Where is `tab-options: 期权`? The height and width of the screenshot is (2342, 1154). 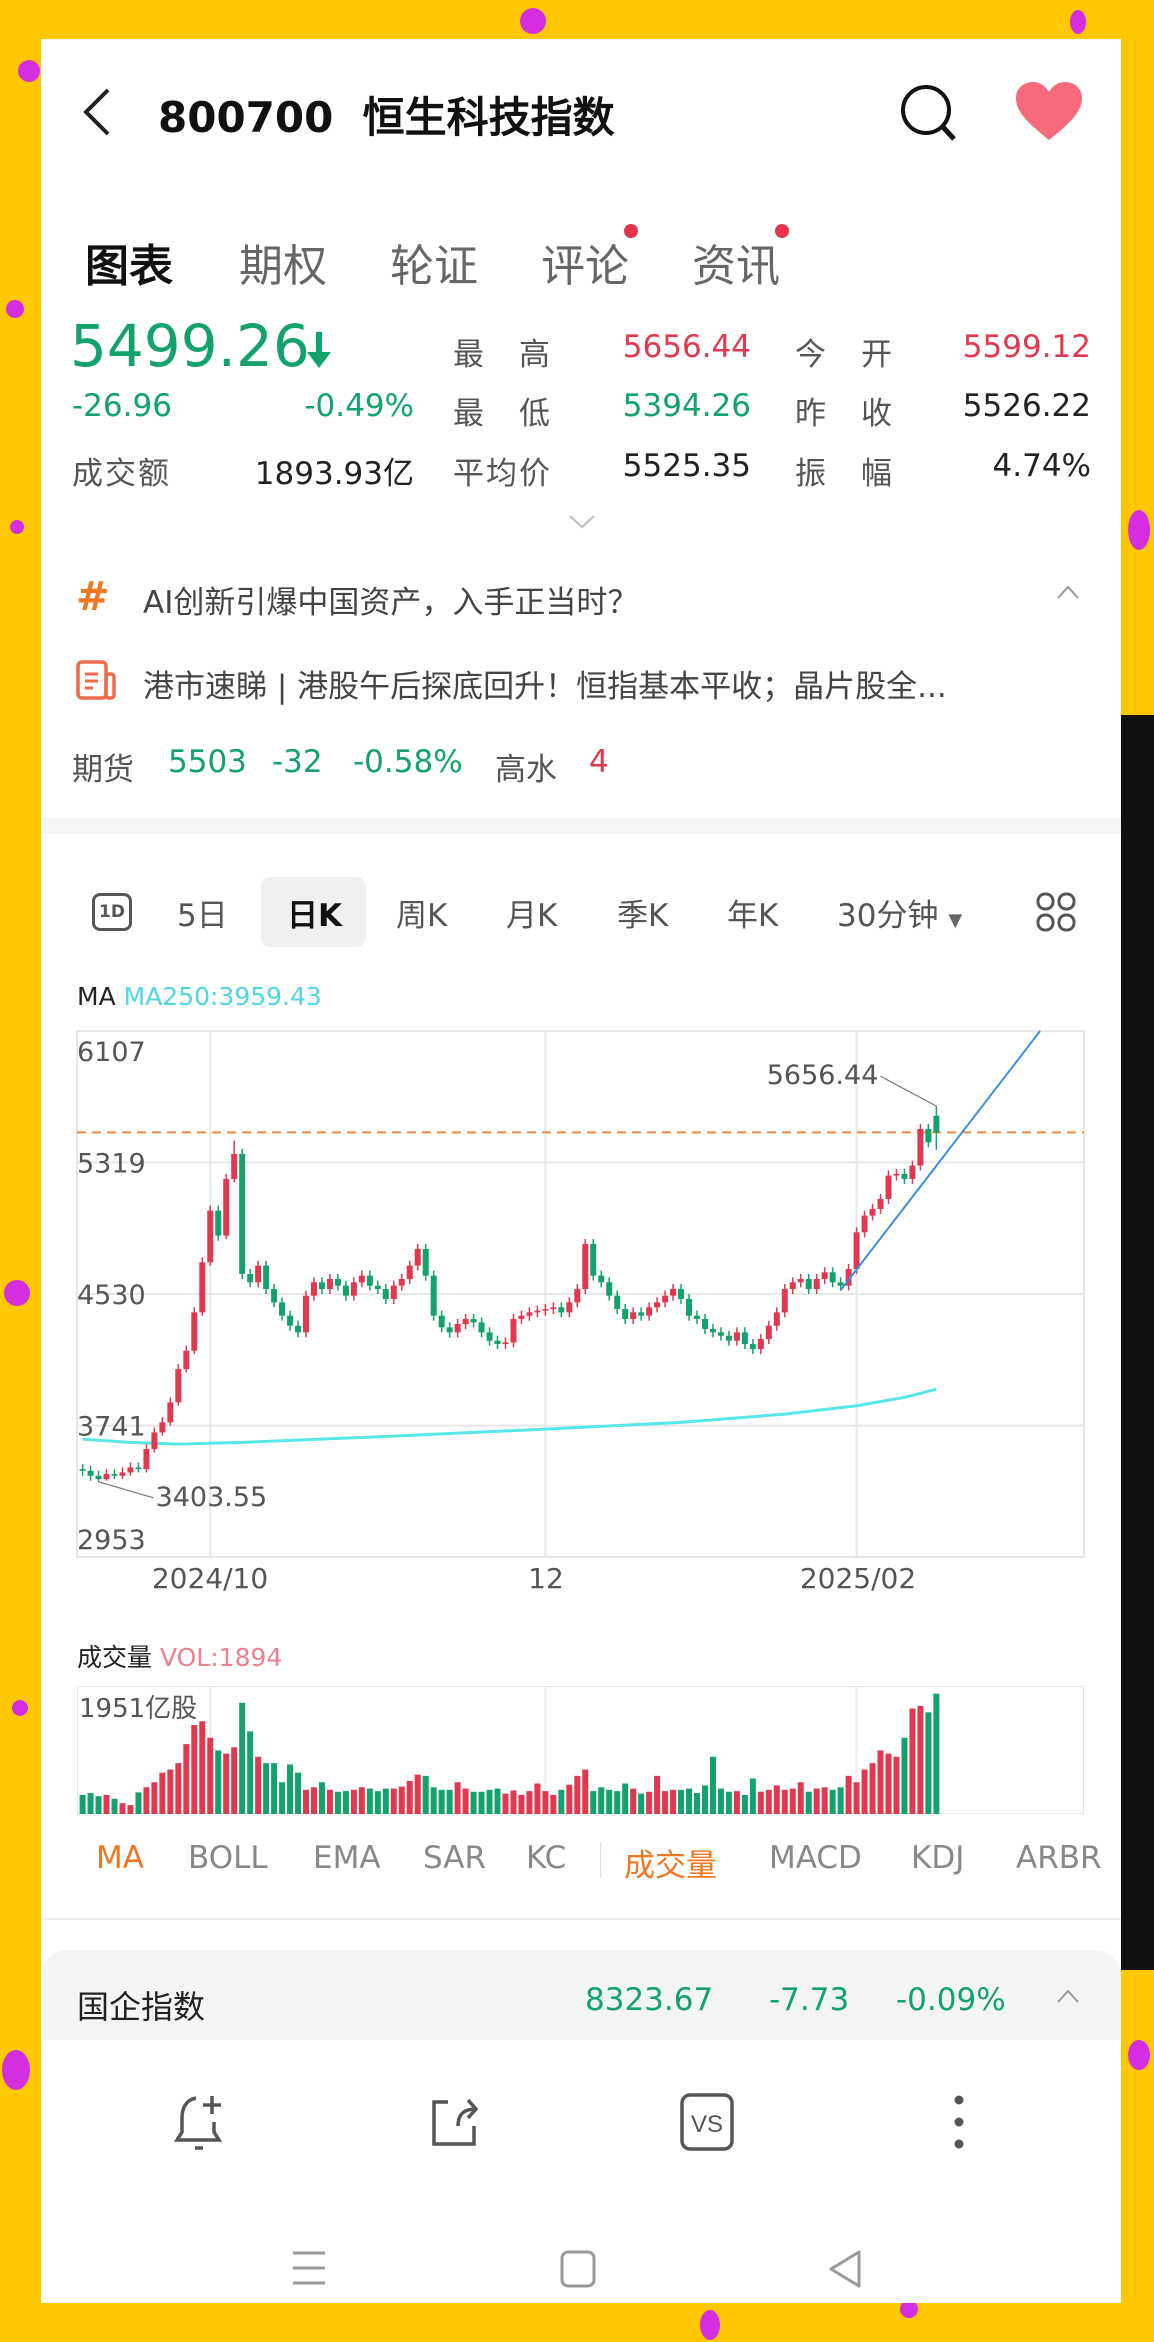 tab-options: 期权 is located at coordinates (283, 266).